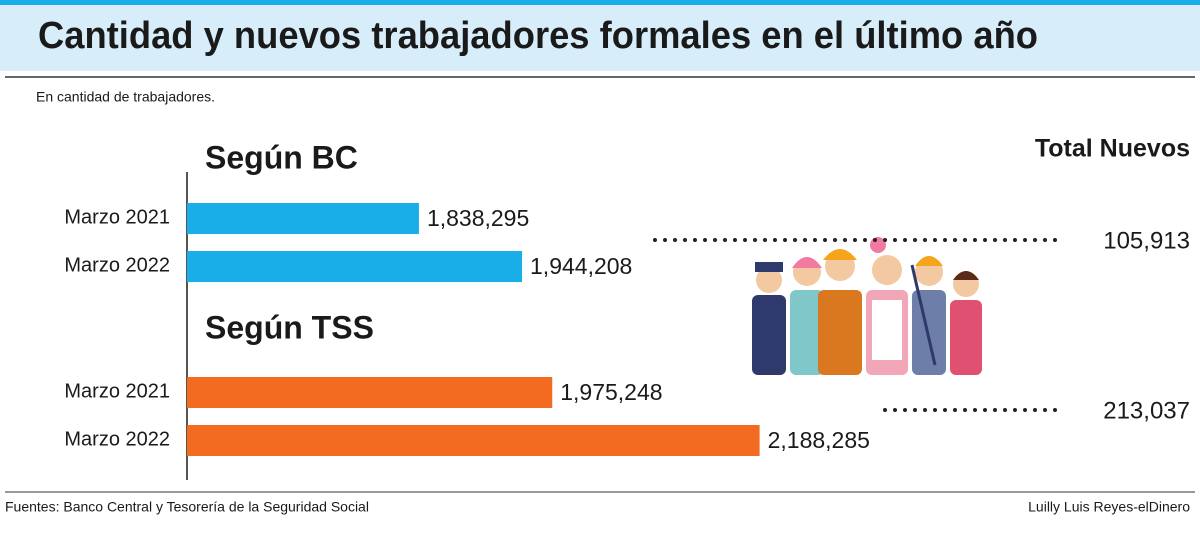 This screenshot has width=1200, height=537. I want to click on total-heading: Total Nuevos, so click(1112, 149).